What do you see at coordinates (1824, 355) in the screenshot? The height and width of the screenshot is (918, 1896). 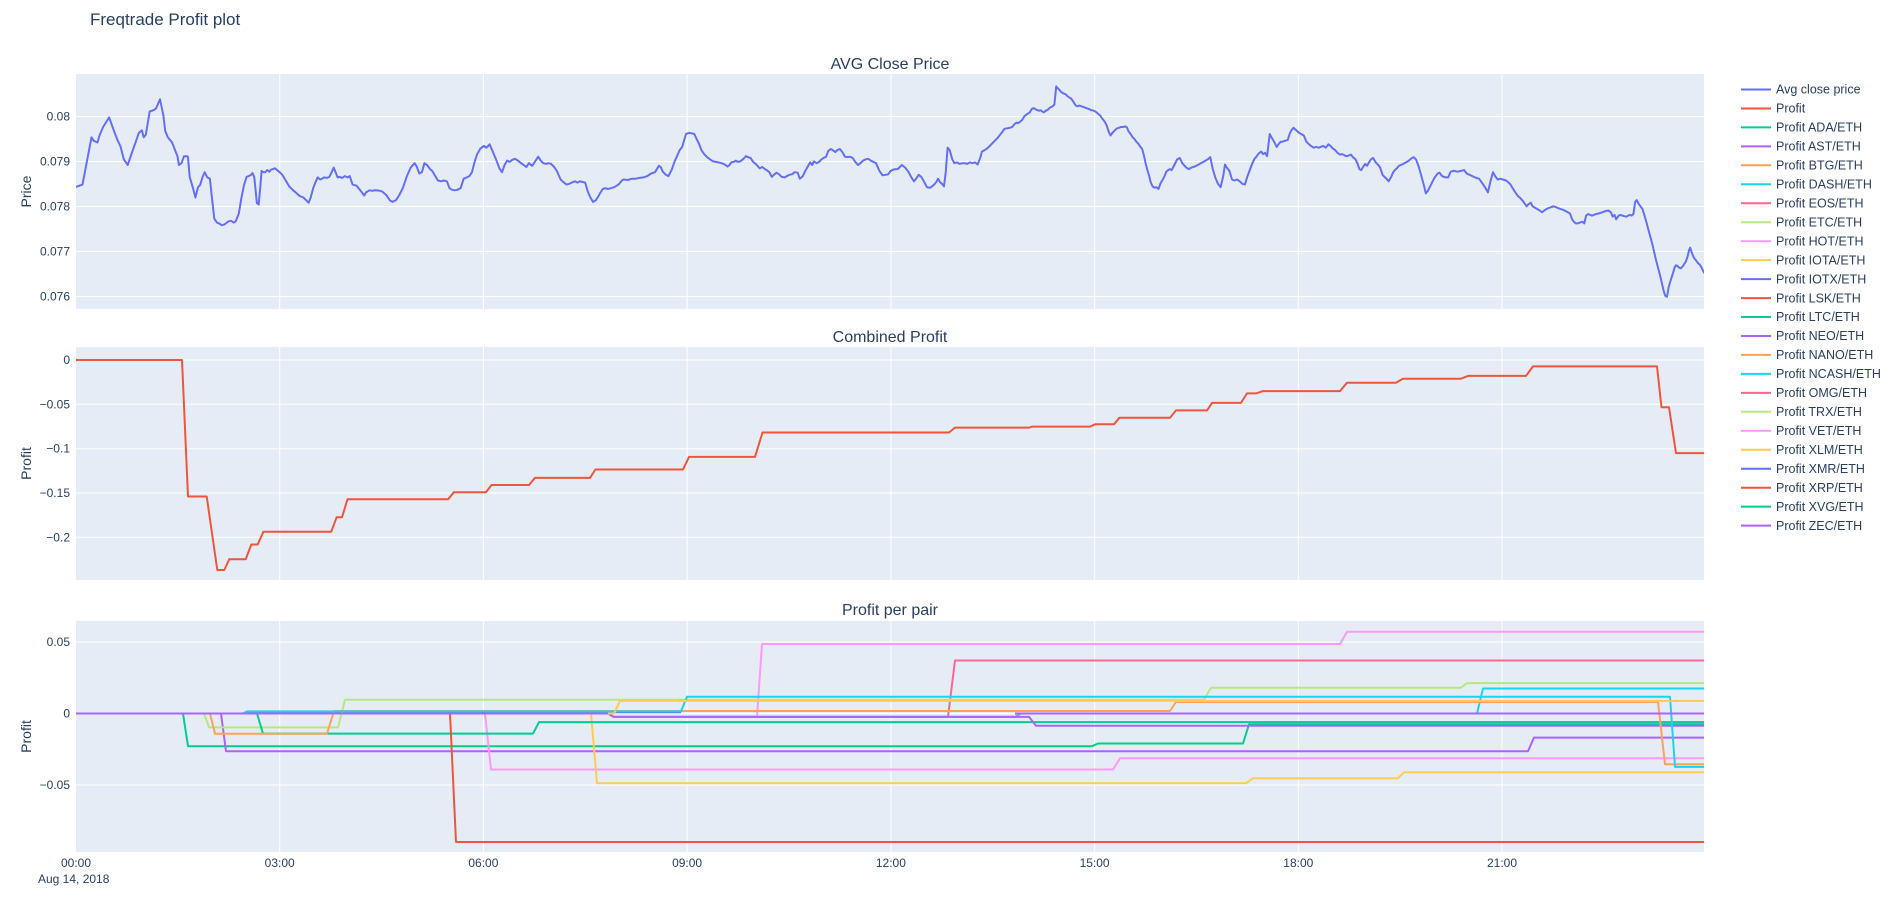 I see `svg-text: Profit NANO/ETH` at bounding box center [1824, 355].